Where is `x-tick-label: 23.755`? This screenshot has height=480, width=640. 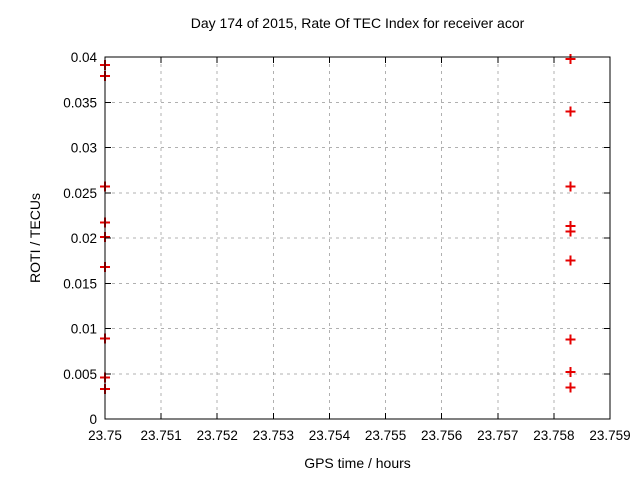
x-tick-label: 23.755 is located at coordinates (385, 435).